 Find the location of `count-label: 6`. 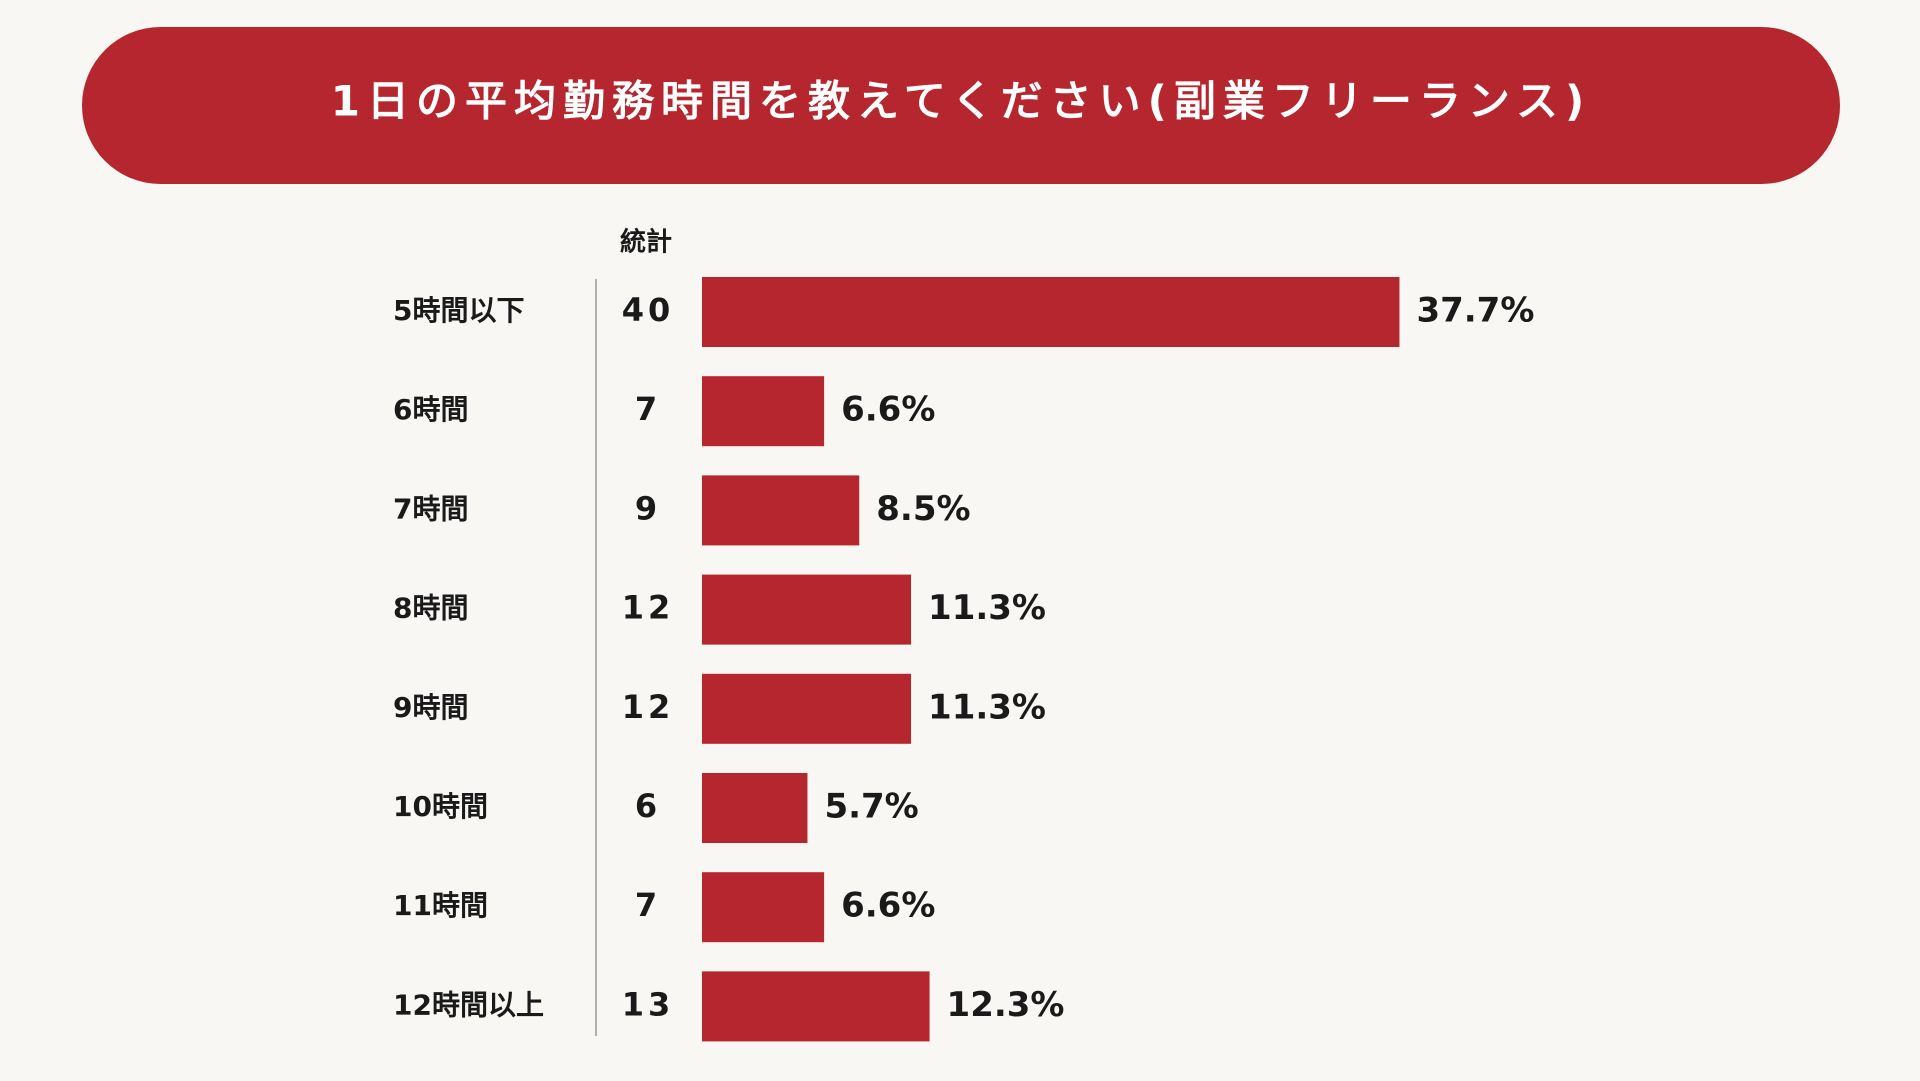

count-label: 6 is located at coordinates (648, 806).